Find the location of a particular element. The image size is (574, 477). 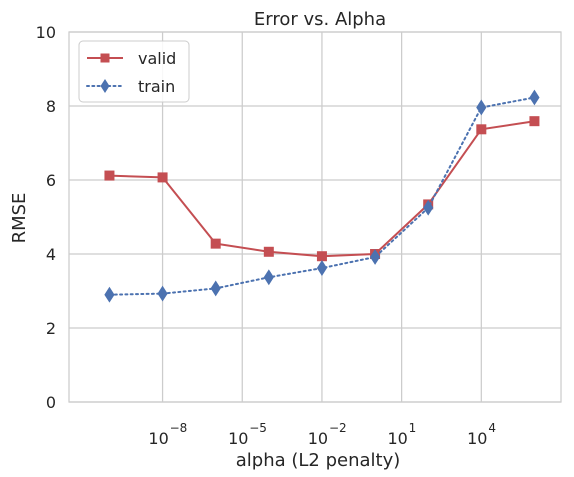

legend-marker-valid is located at coordinates (105, 58).